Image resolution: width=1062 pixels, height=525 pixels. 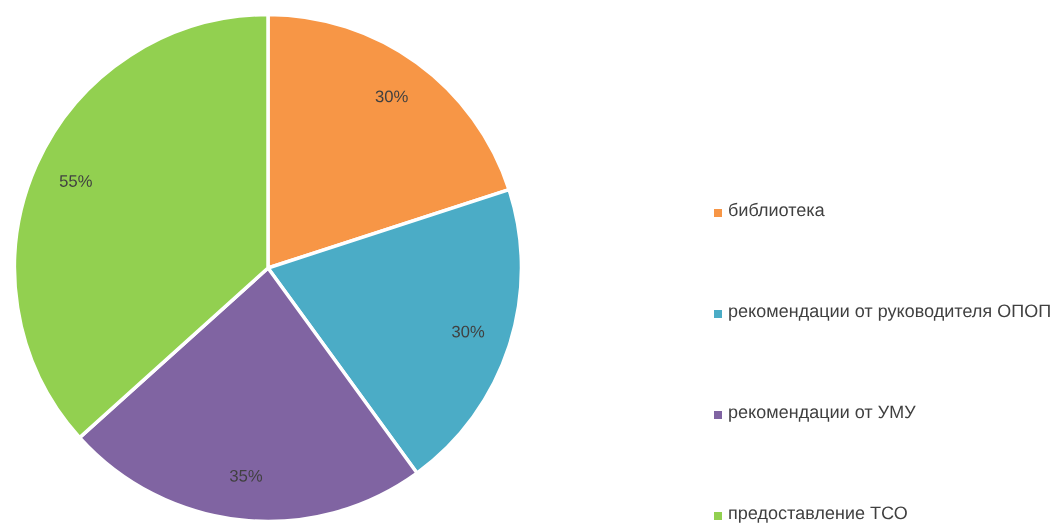 What do you see at coordinates (246, 475) in the screenshot?
I see `data-label: 35%` at bounding box center [246, 475].